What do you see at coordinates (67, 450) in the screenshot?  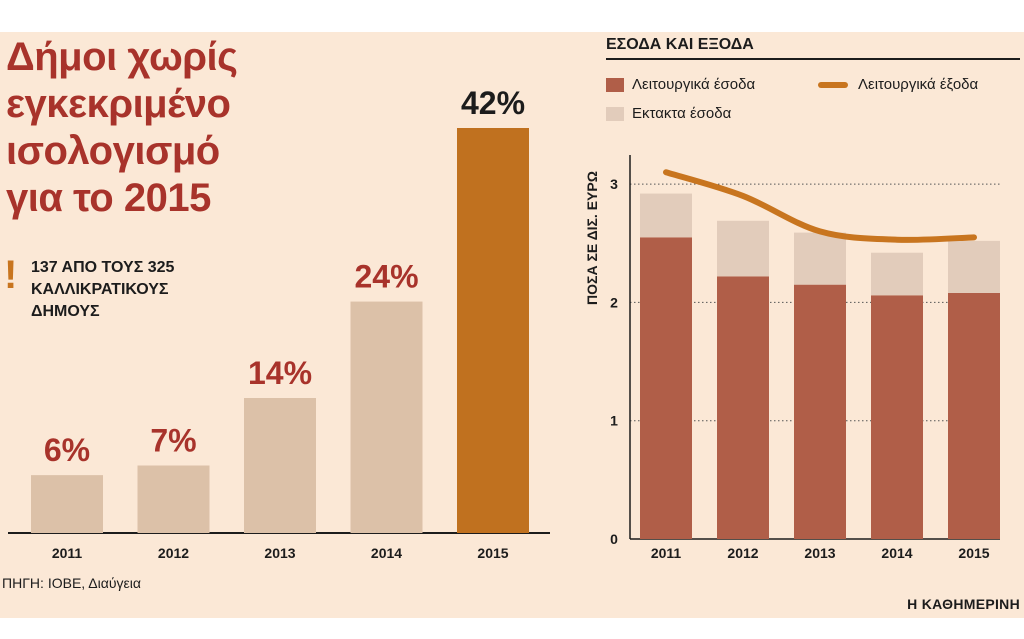 I see `data-label: 6%` at bounding box center [67, 450].